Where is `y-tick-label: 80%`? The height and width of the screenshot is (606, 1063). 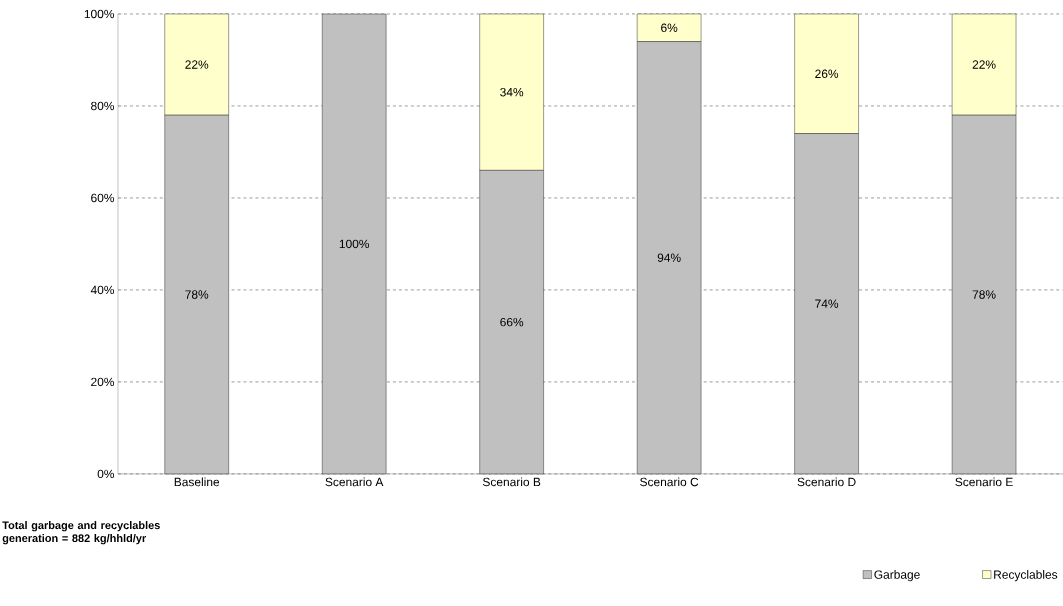
y-tick-label: 80% is located at coordinates (103, 106).